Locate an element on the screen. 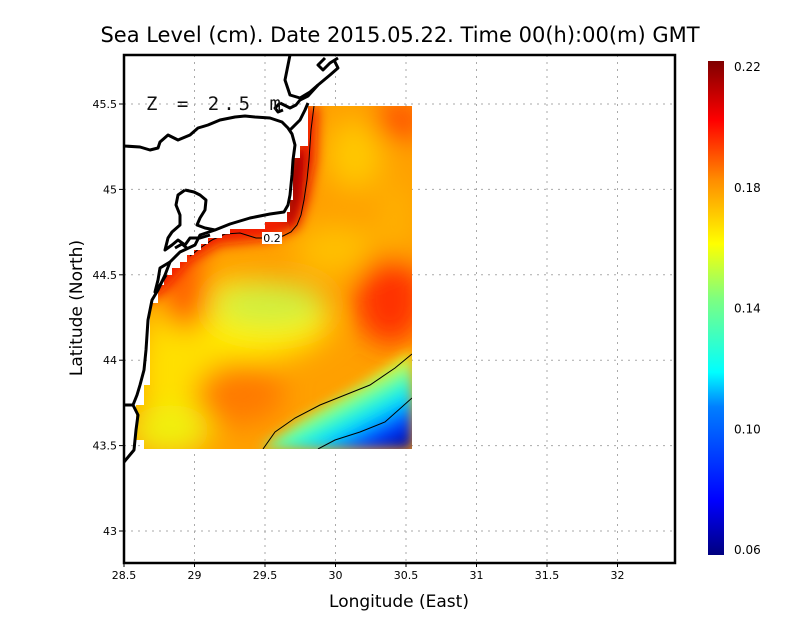  y-axis-label: Latitude (North) is located at coordinates (77, 308).